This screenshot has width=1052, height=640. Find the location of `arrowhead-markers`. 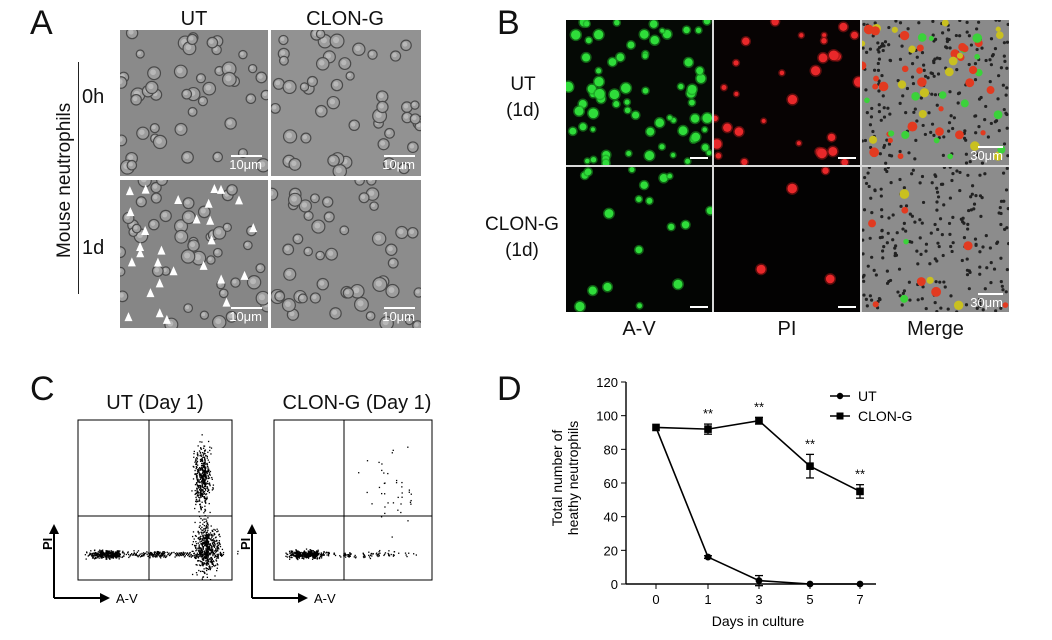

arrowhead-markers is located at coordinates (191, 254).